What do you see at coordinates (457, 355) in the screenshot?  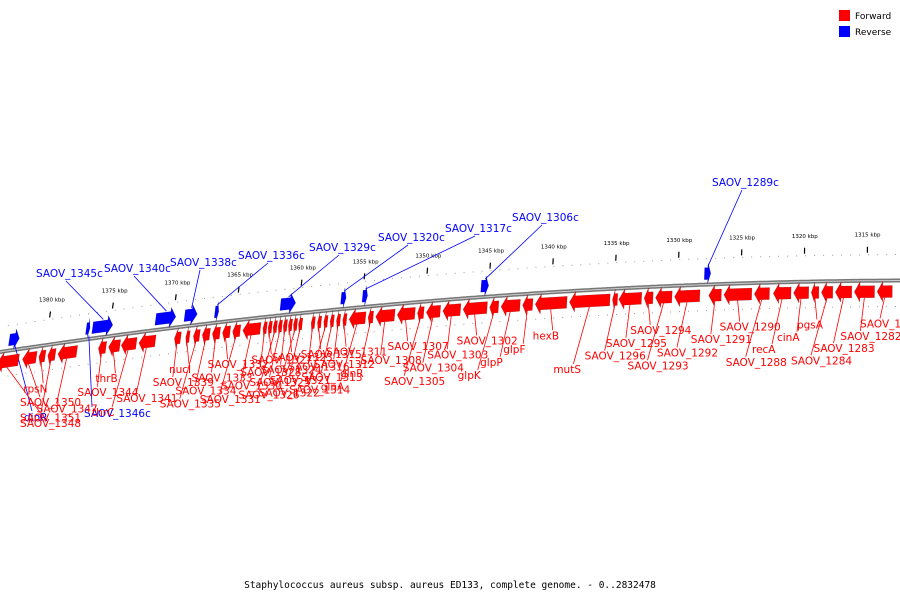 I see `forward-gene-label: SAOV_1303` at bounding box center [457, 355].